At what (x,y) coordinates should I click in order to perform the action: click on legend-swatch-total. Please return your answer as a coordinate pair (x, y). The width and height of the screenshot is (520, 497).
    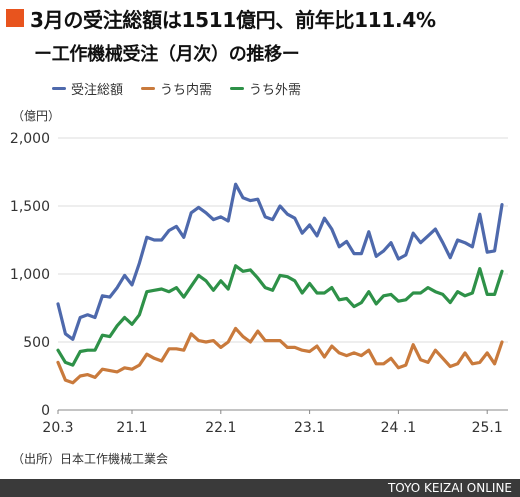
    Looking at the image, I should click on (59, 88).